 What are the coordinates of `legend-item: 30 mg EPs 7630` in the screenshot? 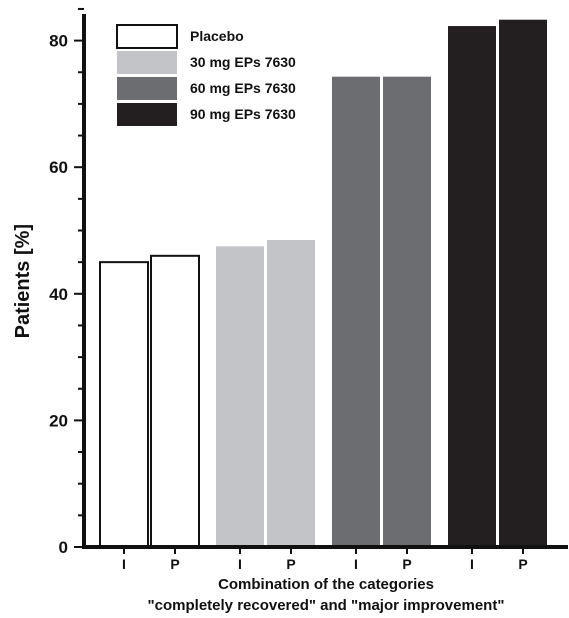 It's located at (206, 62).